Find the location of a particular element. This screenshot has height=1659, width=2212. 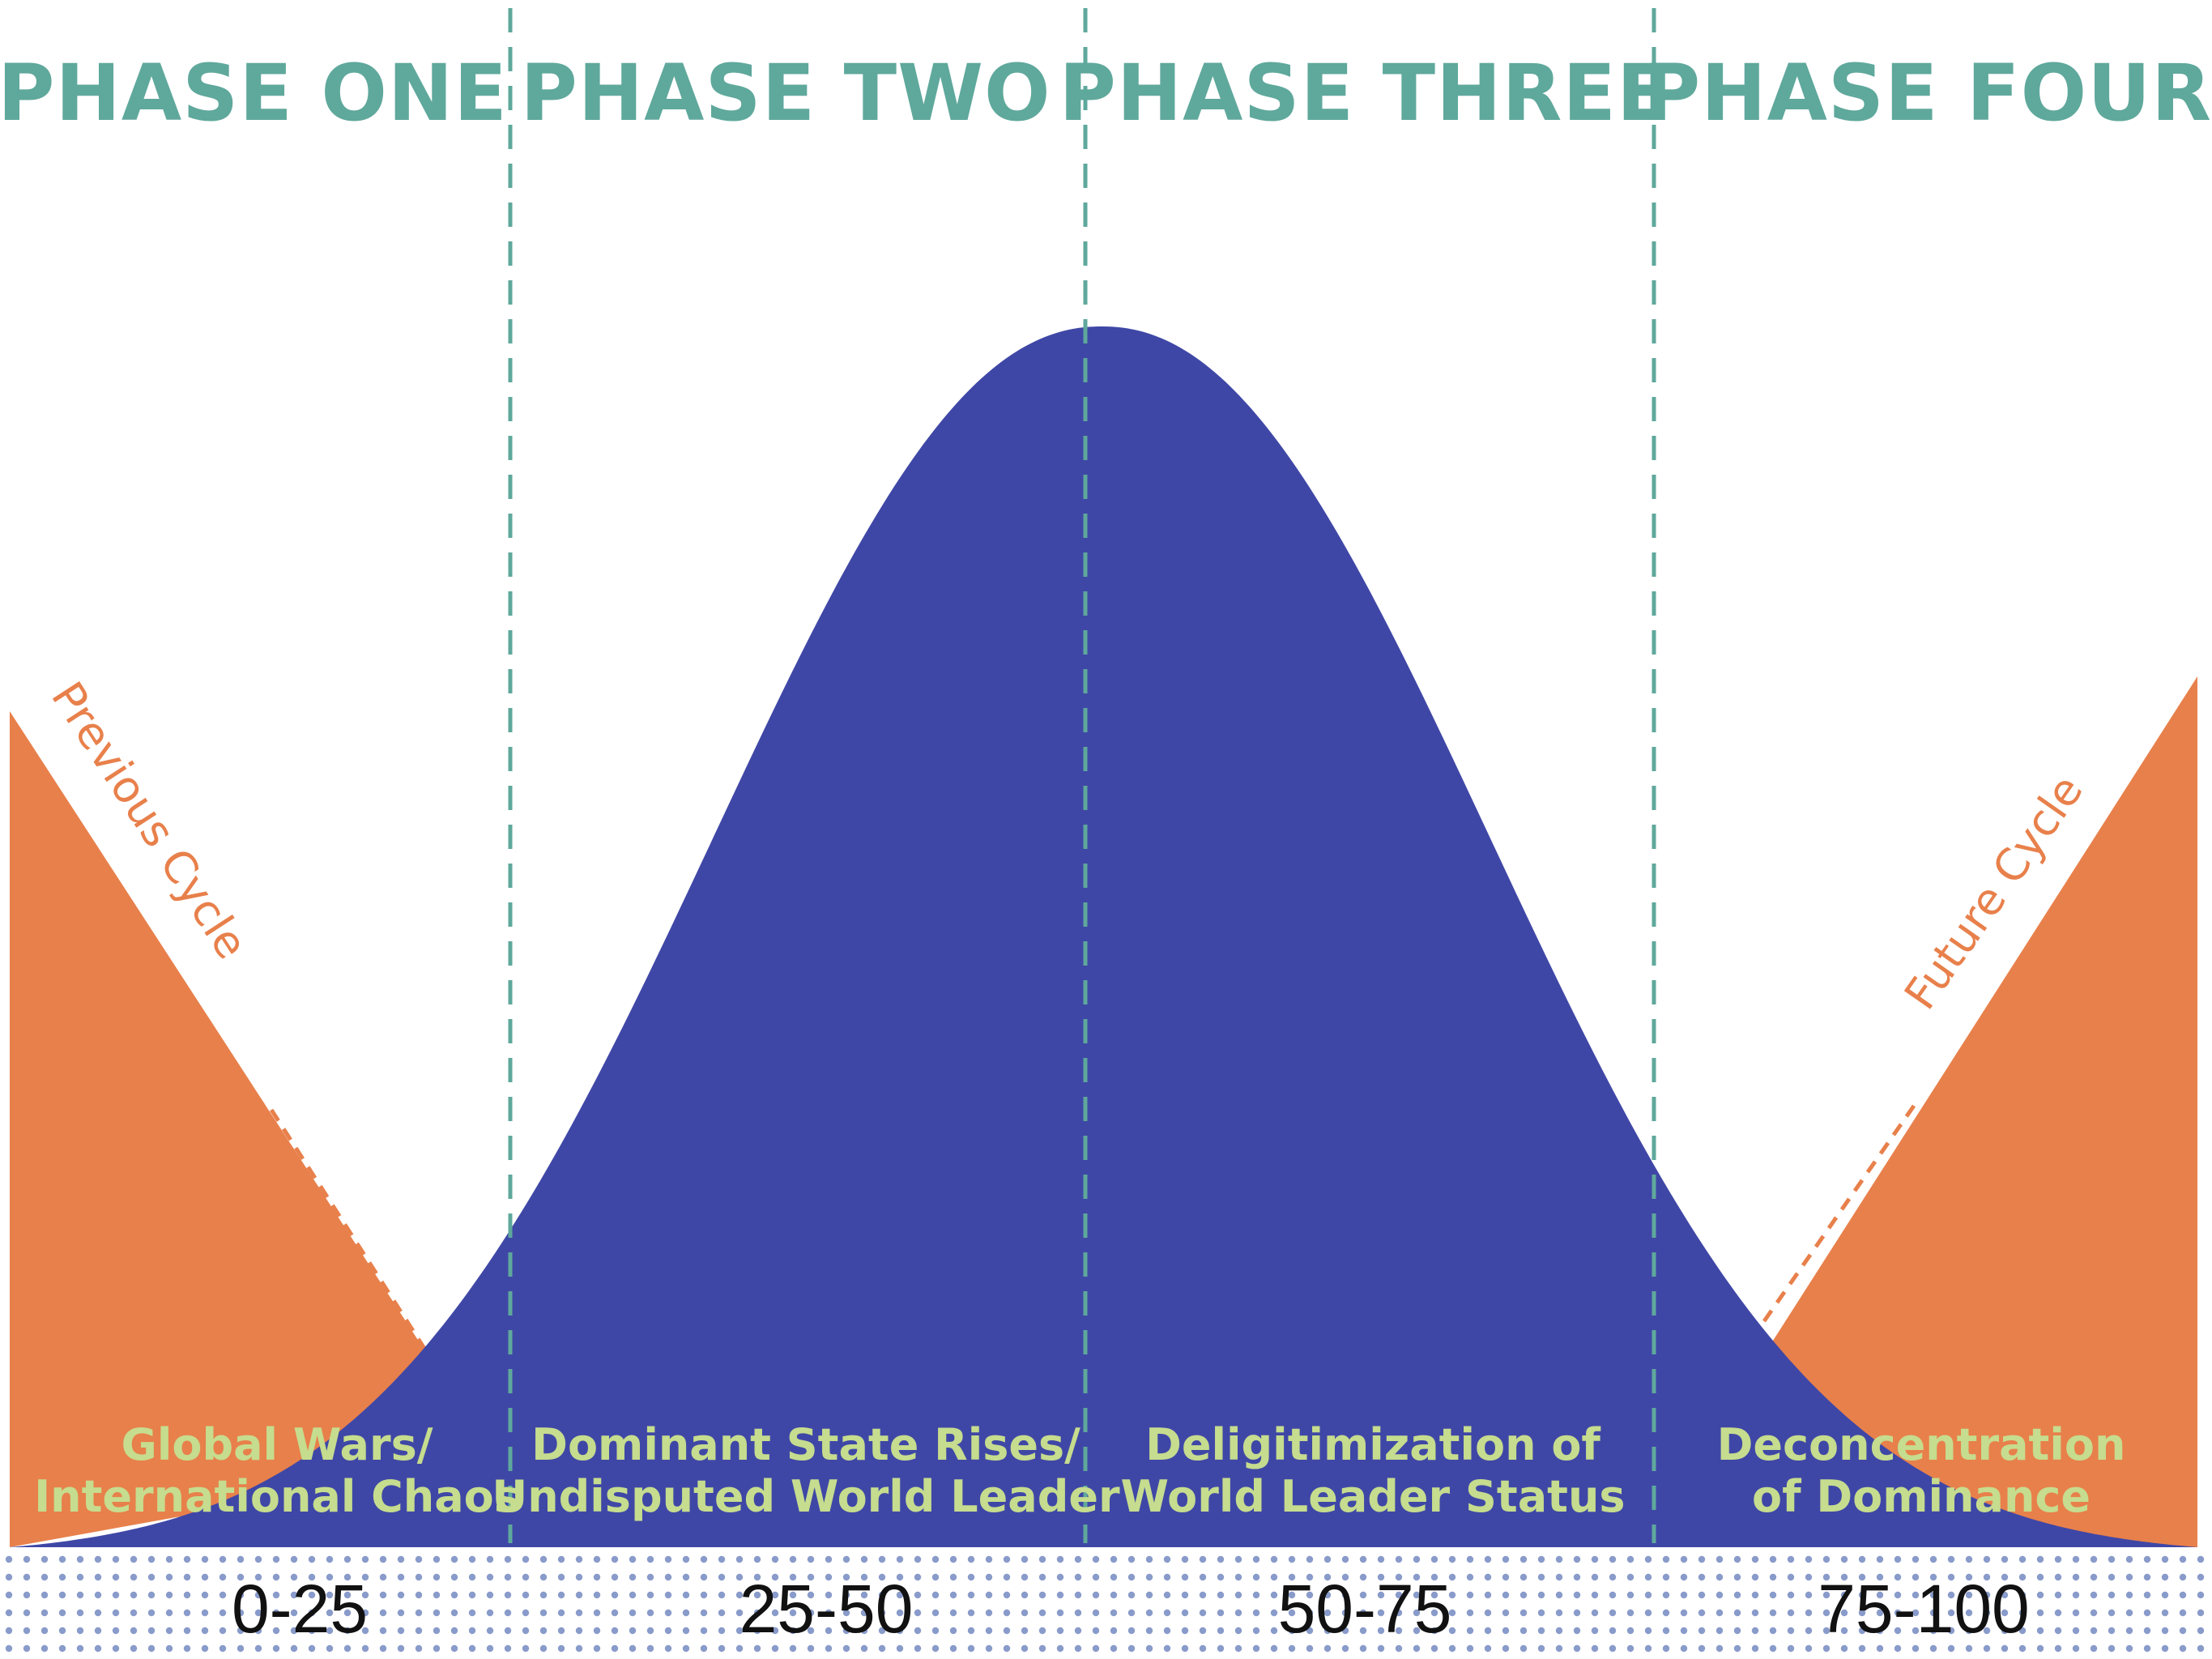

previous-cycle-edge is located at coordinates (164, 942).